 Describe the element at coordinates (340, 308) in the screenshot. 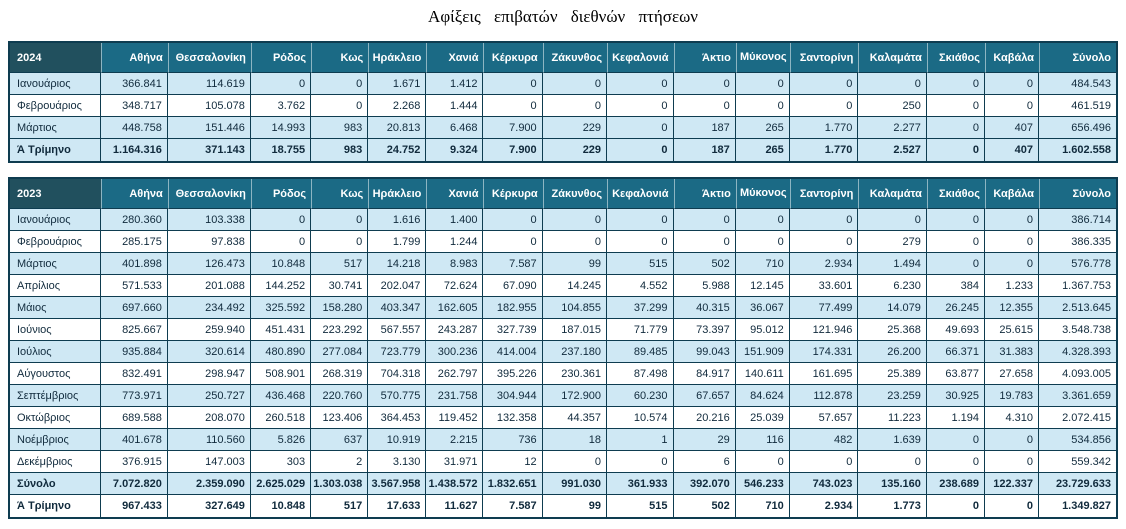

I see `value-cell: 158.280` at that location.